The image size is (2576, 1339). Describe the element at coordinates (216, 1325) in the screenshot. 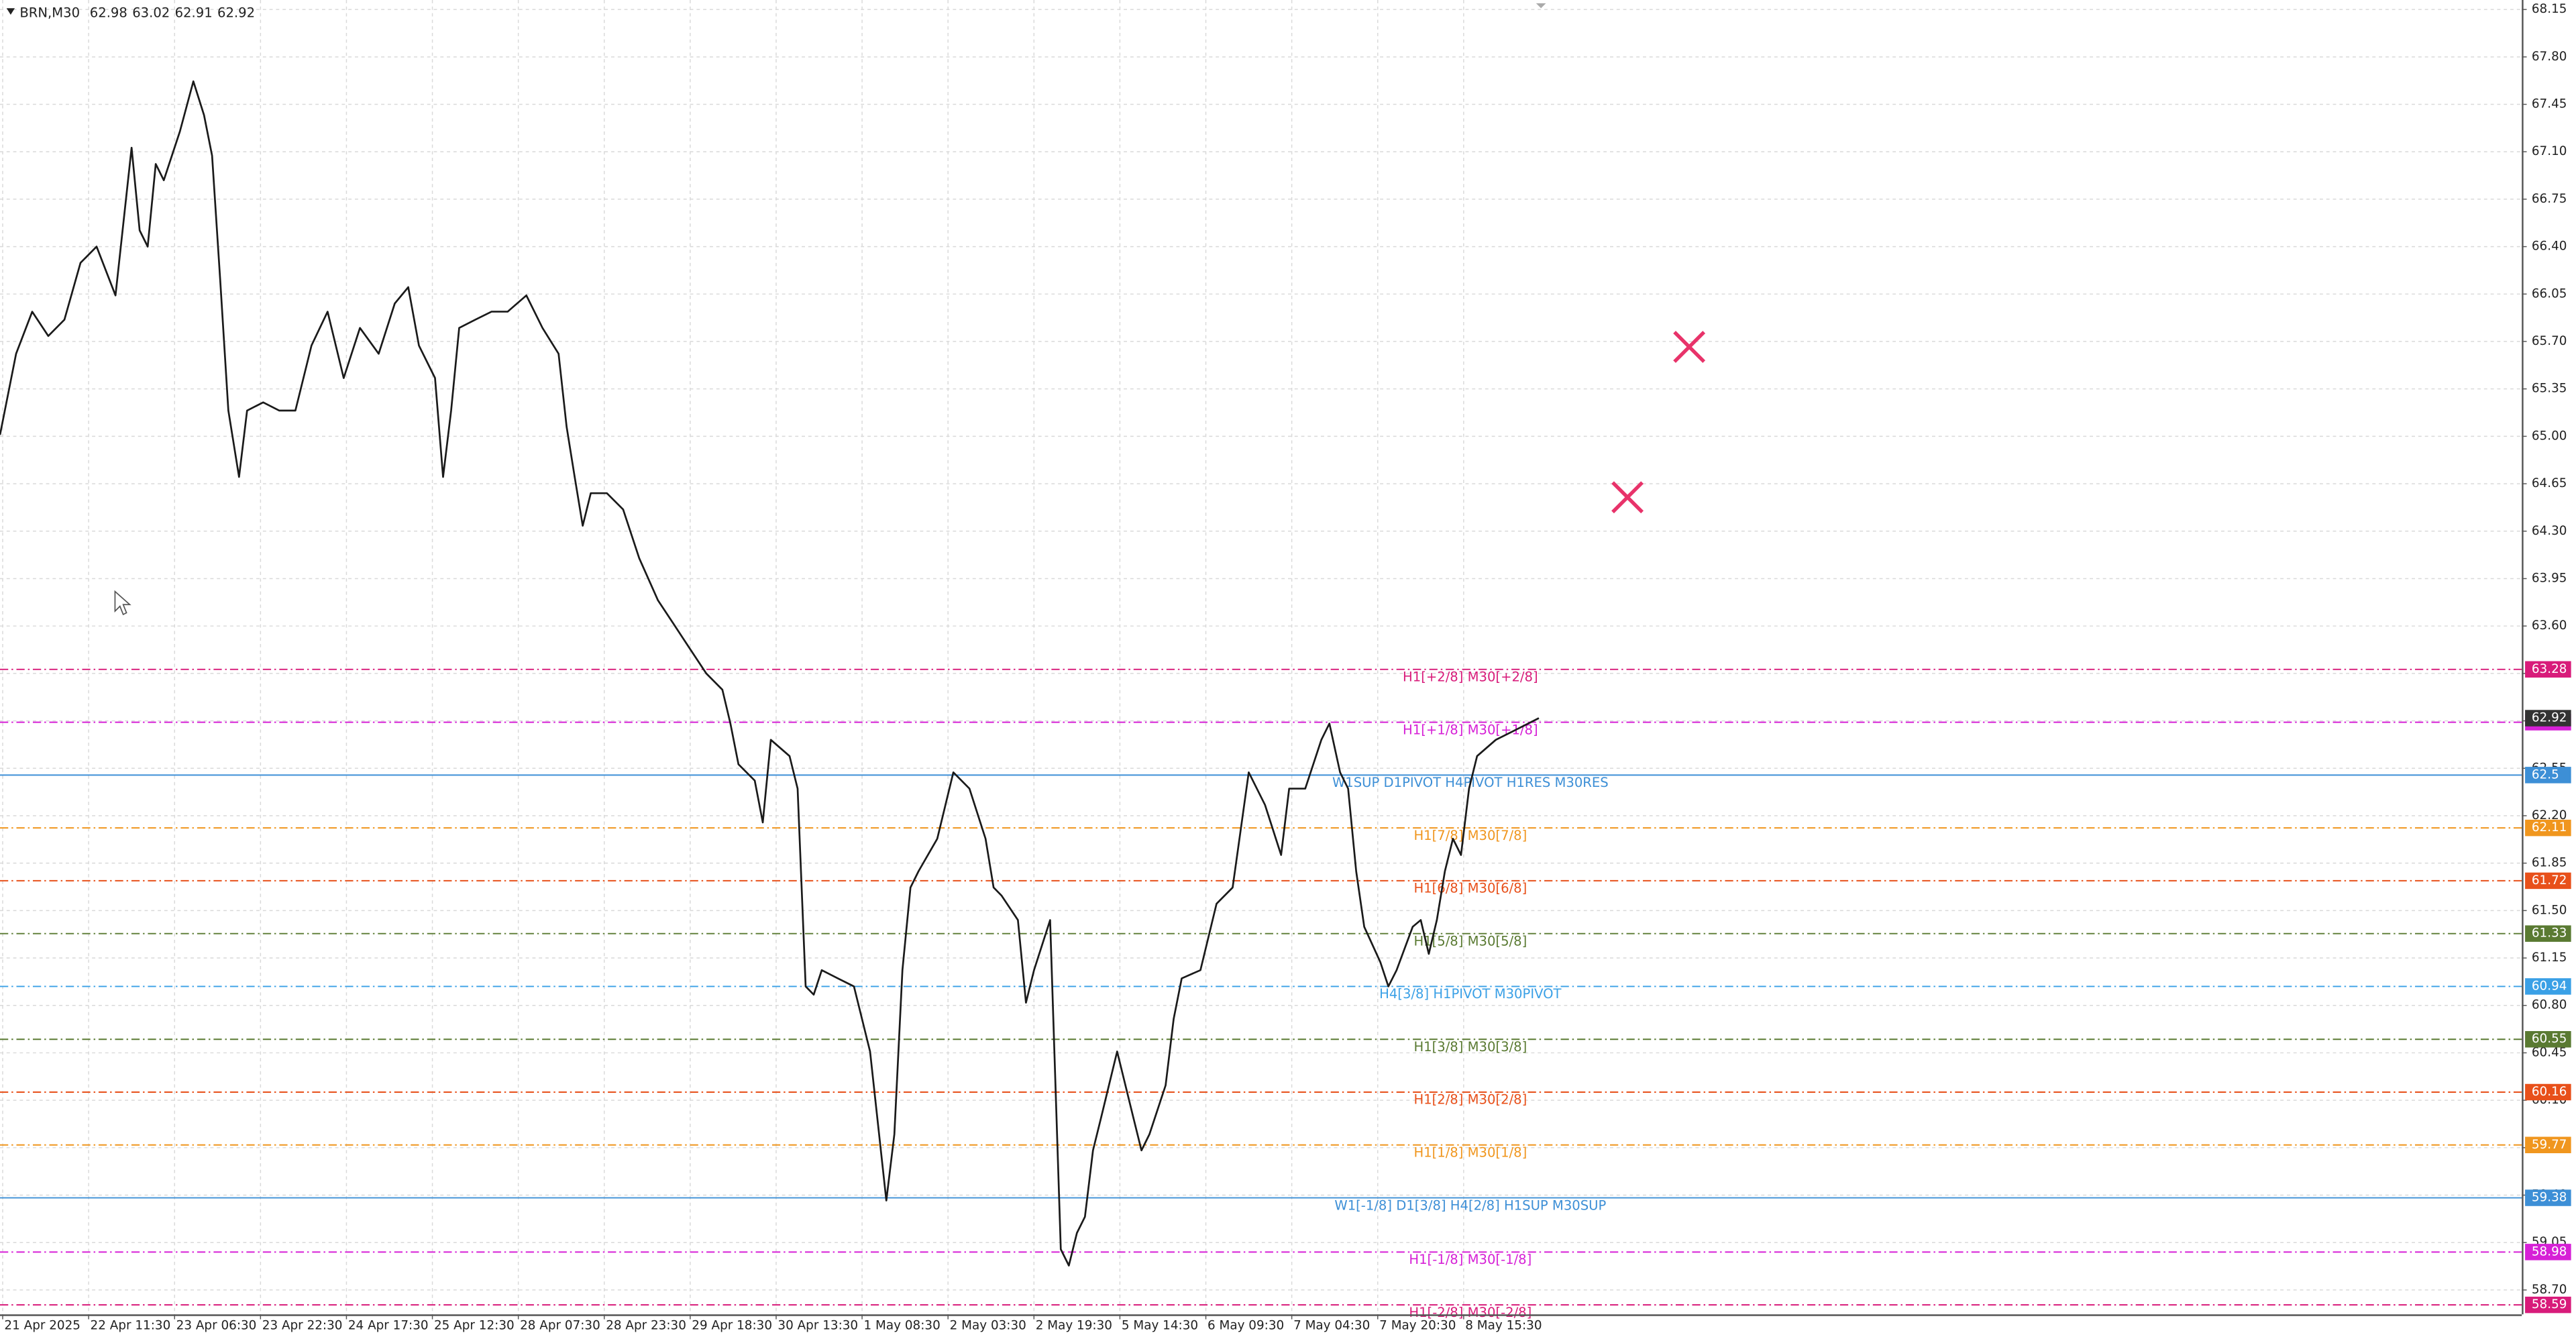

I see `x-tick-label: 23 Apr 06:30` at that location.